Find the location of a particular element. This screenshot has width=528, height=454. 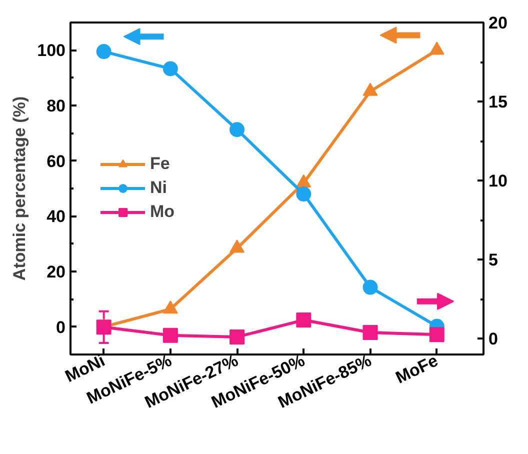

legend-label: Mo is located at coordinates (162, 212).